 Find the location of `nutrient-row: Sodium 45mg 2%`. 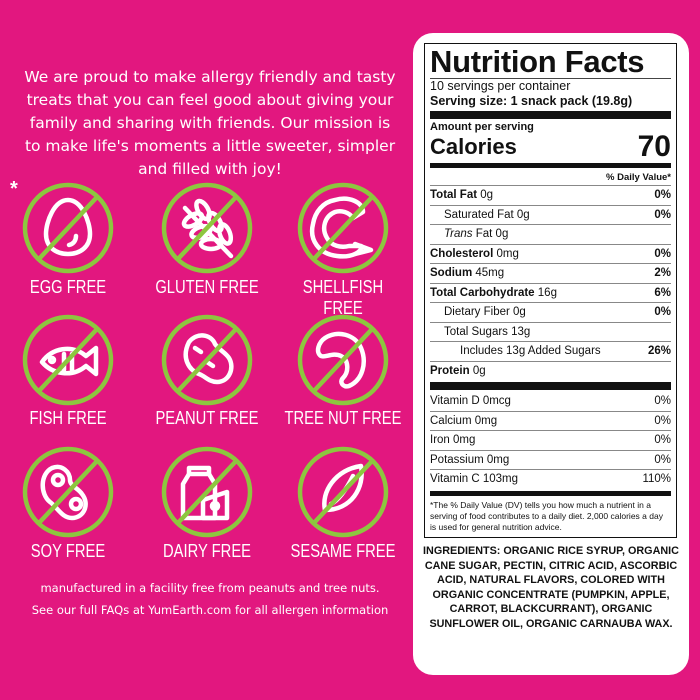

nutrient-row: Sodium 45mg 2% is located at coordinates (550, 274).